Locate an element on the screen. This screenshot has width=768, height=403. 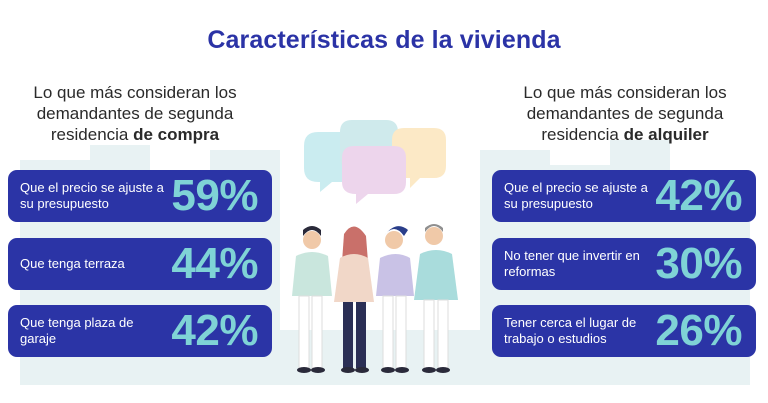
stat-label: Que tenga plaza de garaje is located at coordinates (77, 330).